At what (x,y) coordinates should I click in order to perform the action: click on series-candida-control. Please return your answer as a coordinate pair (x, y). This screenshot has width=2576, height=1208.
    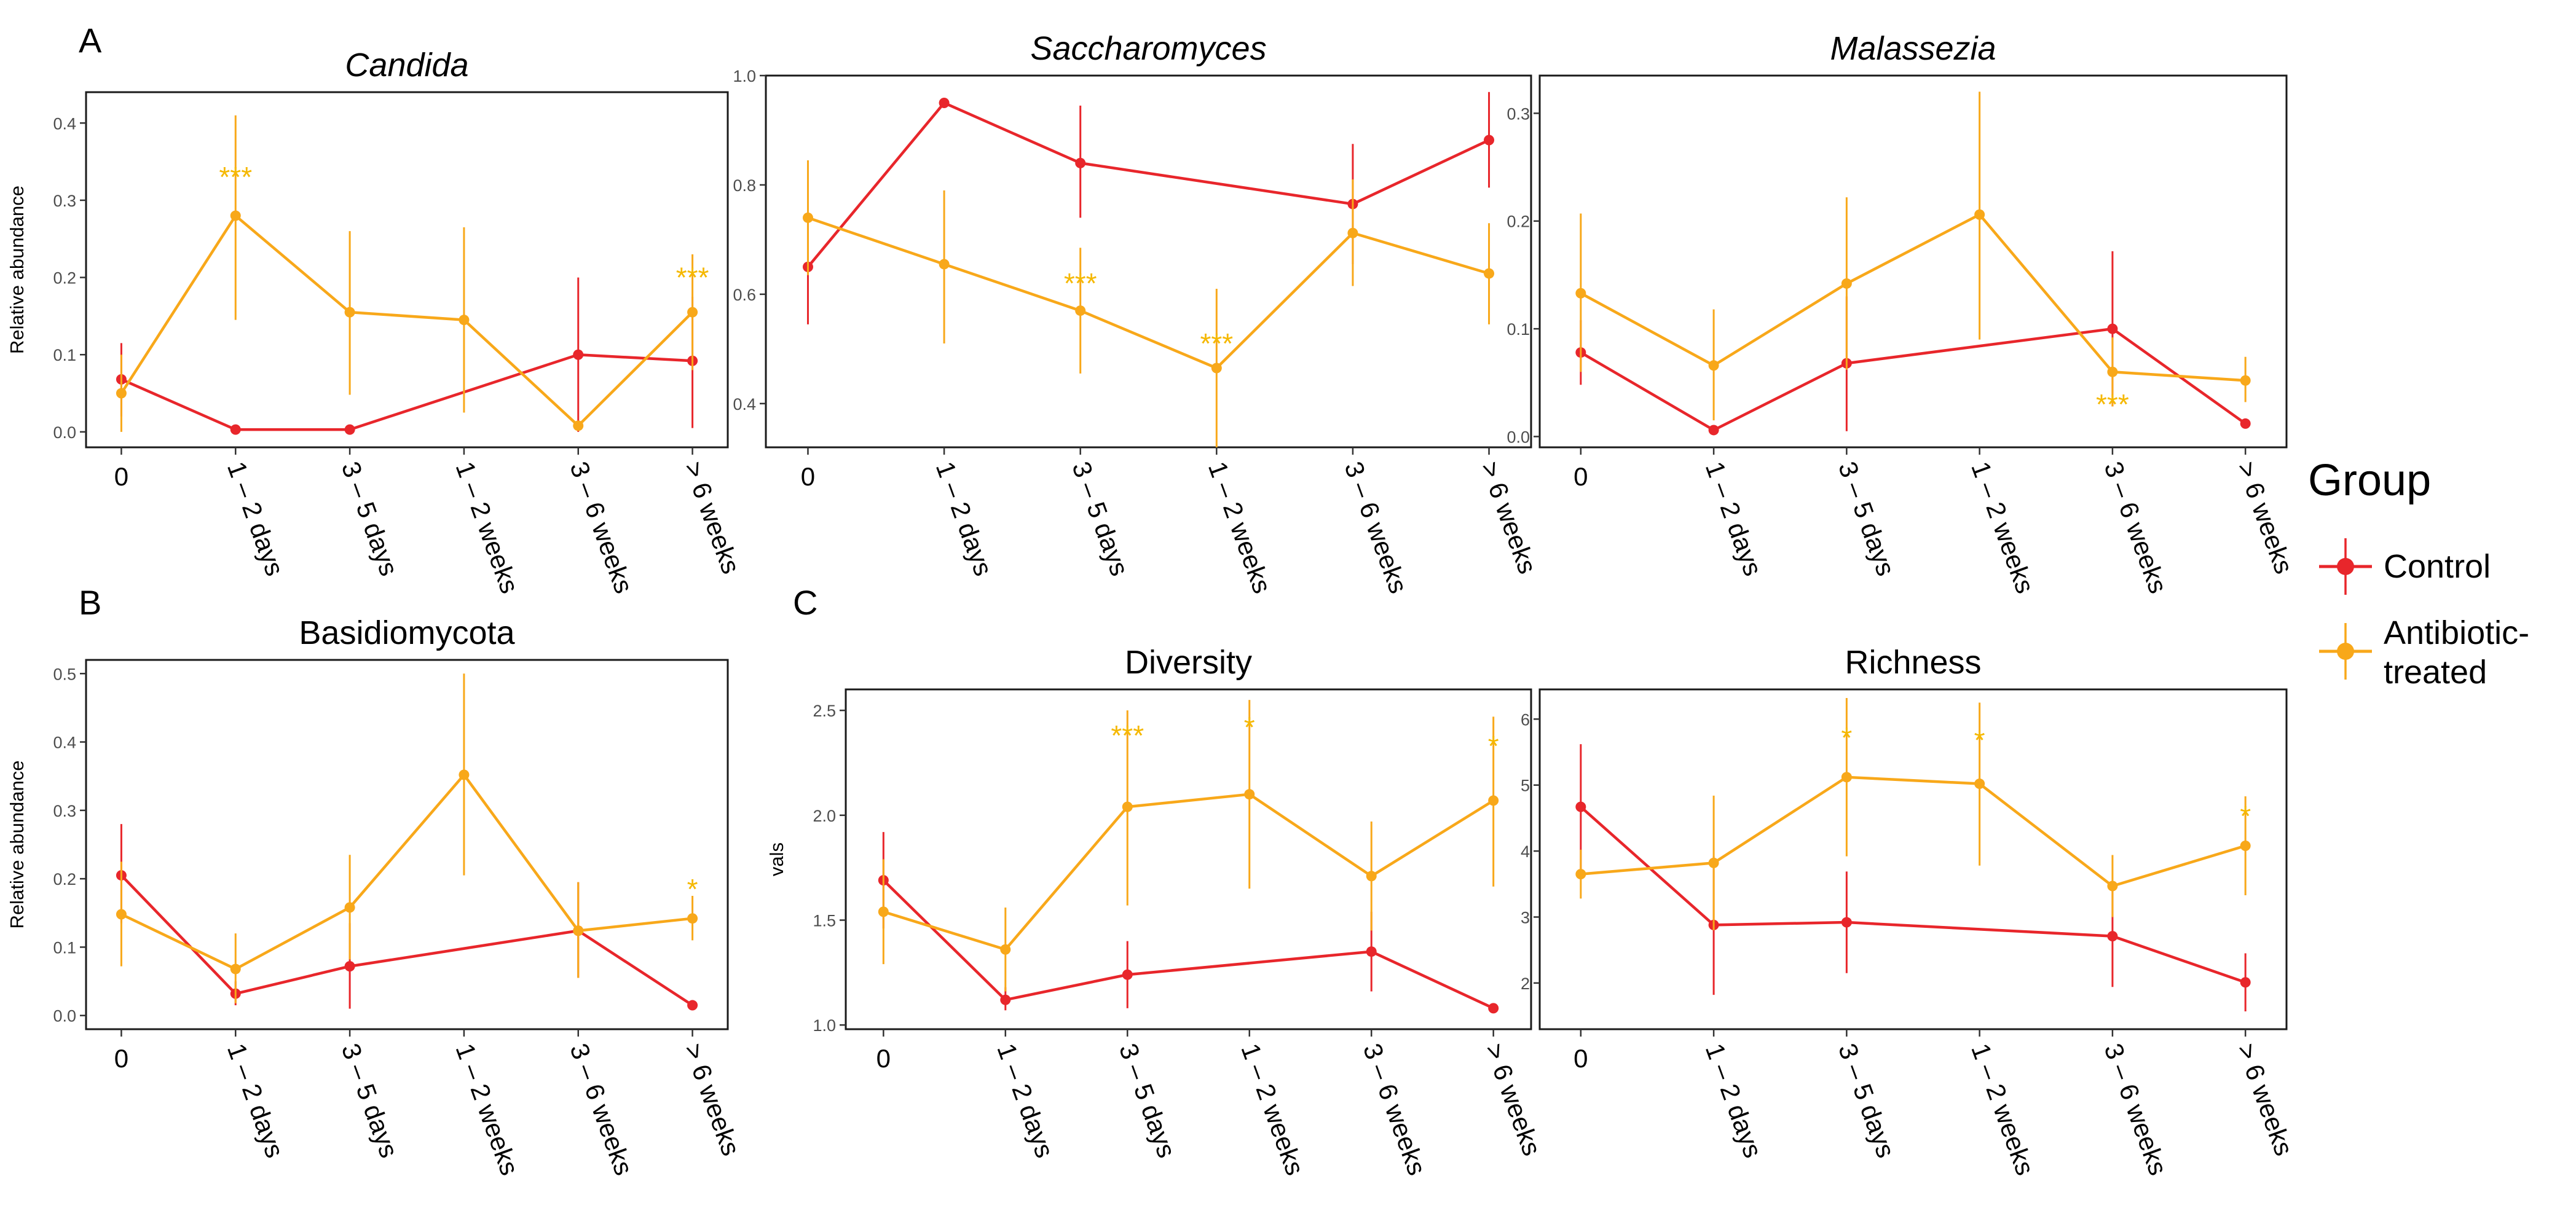
    Looking at the image, I should click on (407, 356).